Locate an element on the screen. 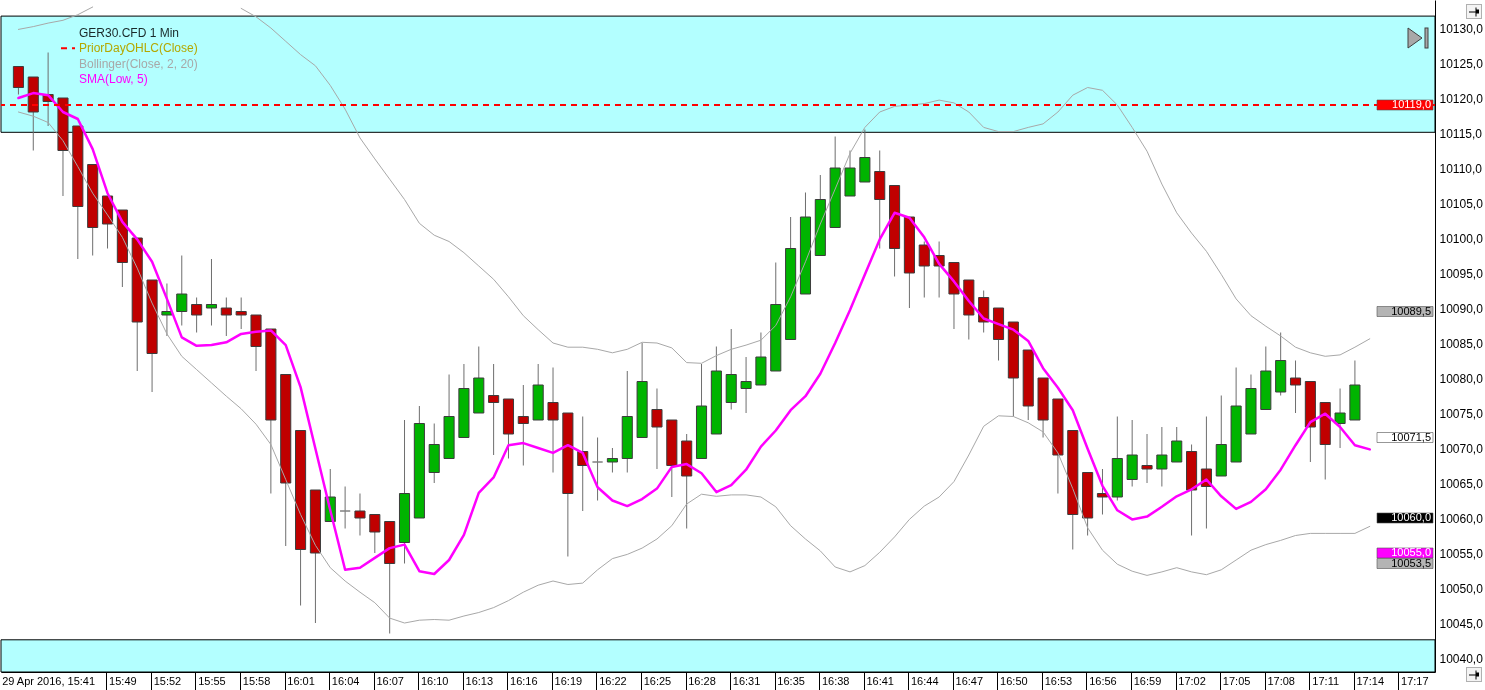  x-tick-label: 16:35 is located at coordinates (791, 680).